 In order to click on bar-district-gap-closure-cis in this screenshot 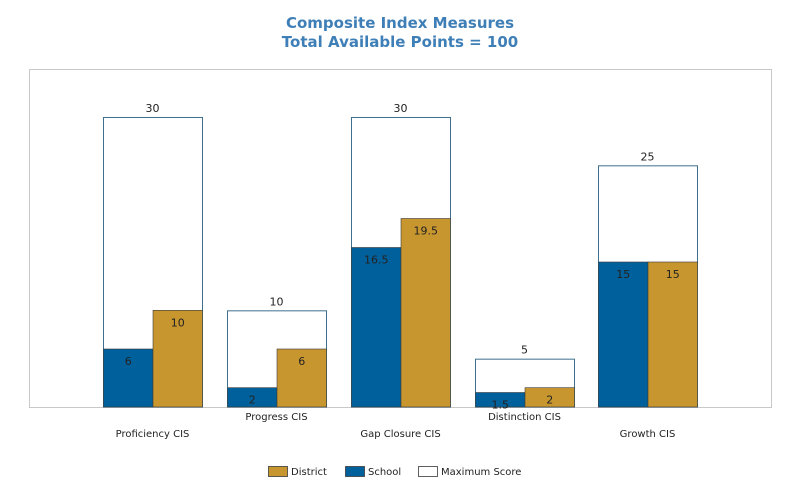, I will do `click(425, 313)`.